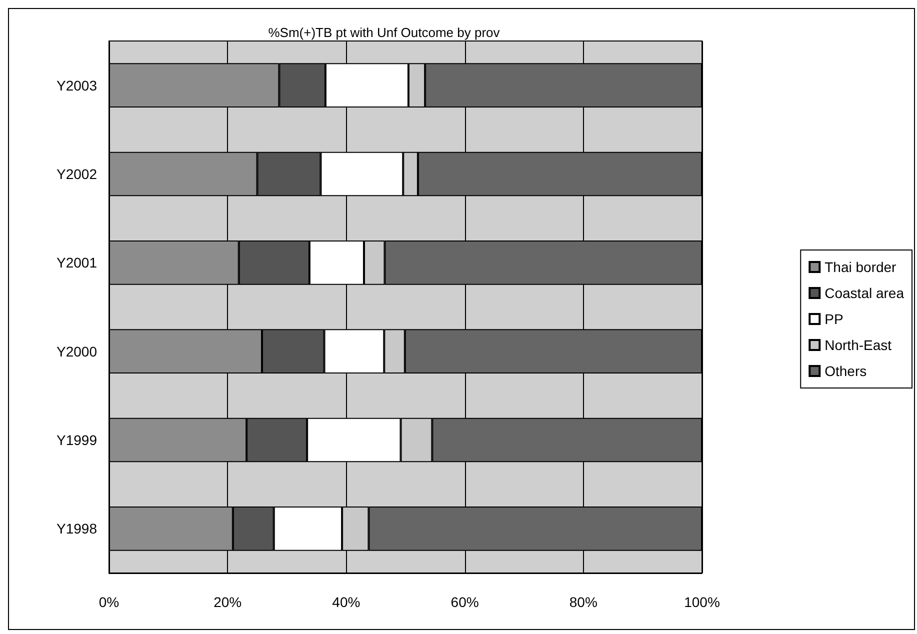 The image size is (917, 634). I want to click on chart-title: %Sm(+)TB pt with Unf Outcome by prov, so click(384, 32).